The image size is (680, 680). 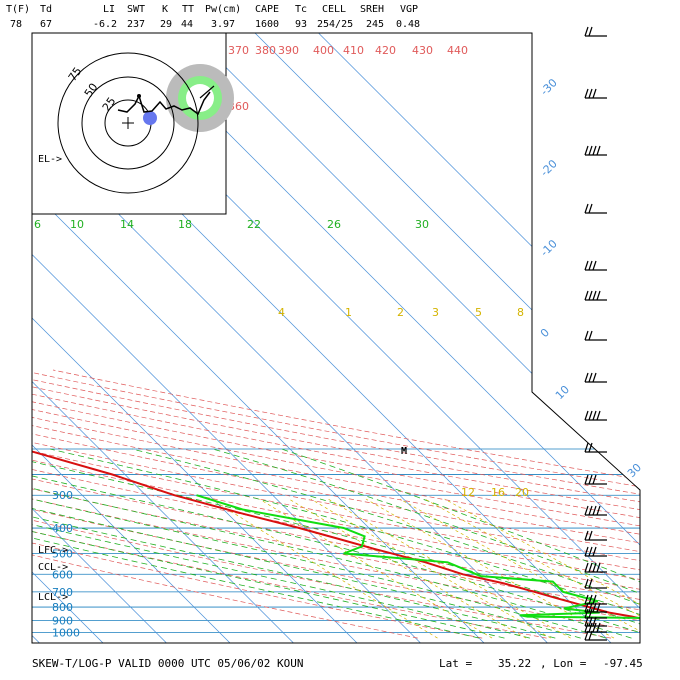 What do you see at coordinates (301, 9) in the screenshot?
I see `header-label-tc: Tc` at bounding box center [301, 9].